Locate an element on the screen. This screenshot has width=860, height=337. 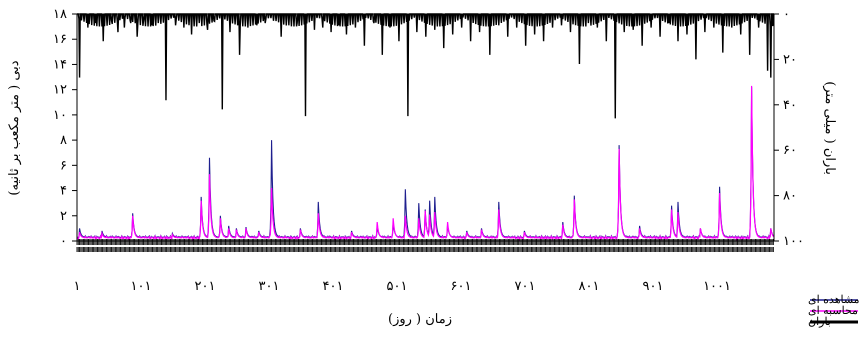
x-axis-title: زمان ( روز) is located at coordinates (420, 319).